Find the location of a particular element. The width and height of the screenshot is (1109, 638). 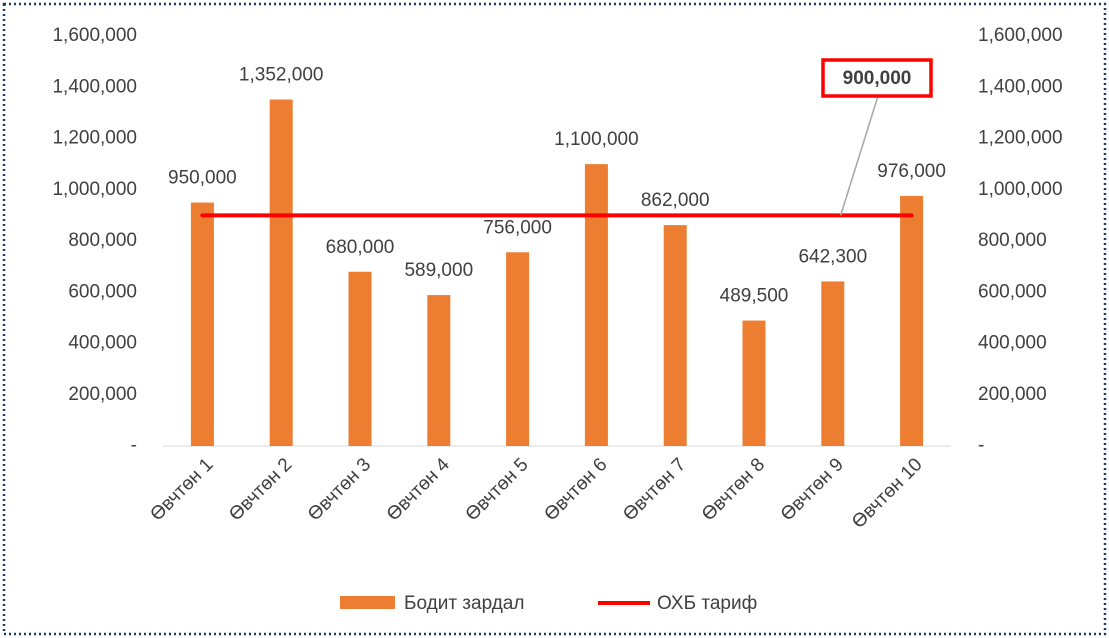

annotation-leader is located at coordinates (859, 155).